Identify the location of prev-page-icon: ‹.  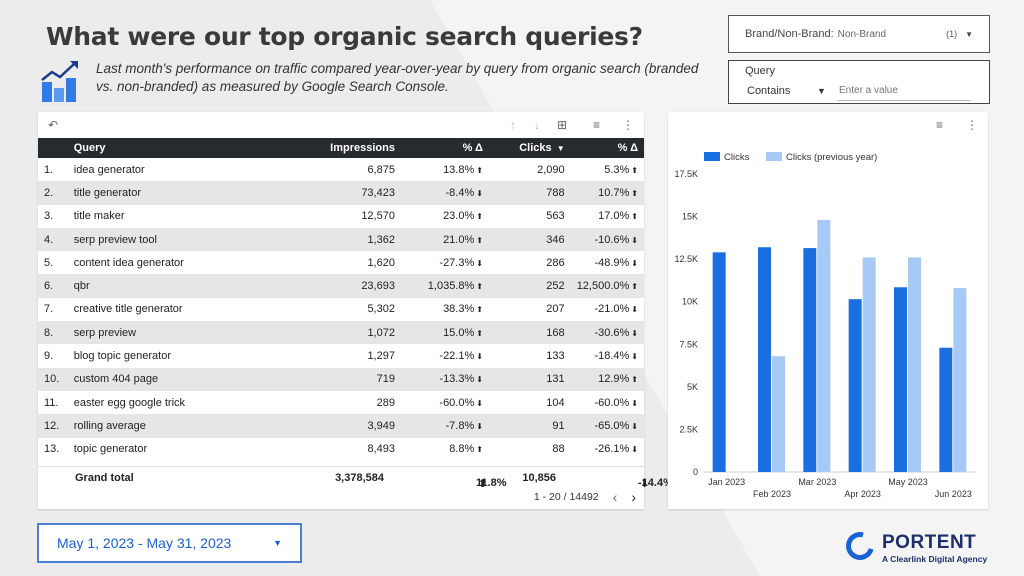
(615, 497).